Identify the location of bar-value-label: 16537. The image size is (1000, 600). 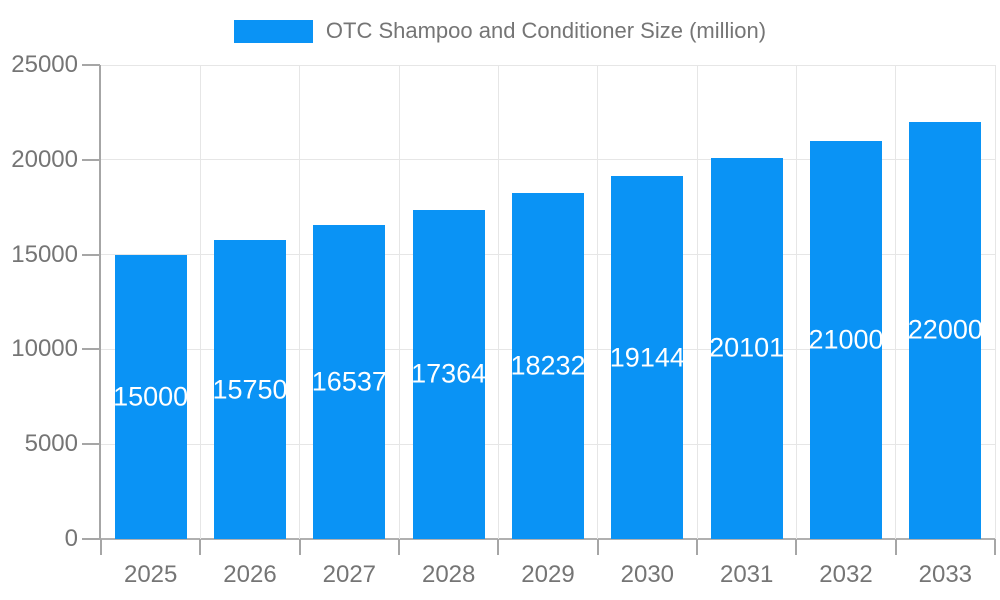
(349, 381).